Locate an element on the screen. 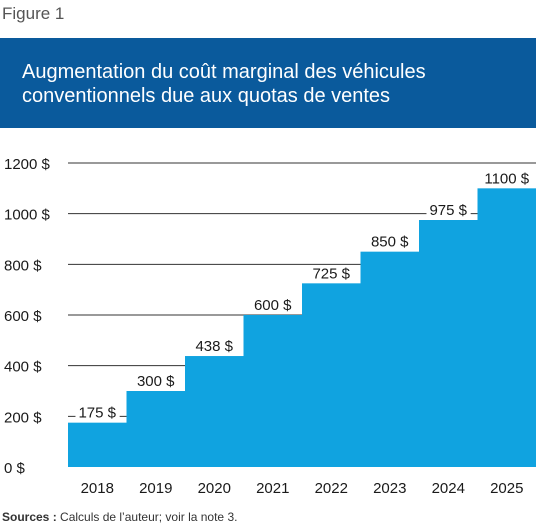 This screenshot has width=536, height=531. y-tick-label: 400 $ is located at coordinates (23, 367).